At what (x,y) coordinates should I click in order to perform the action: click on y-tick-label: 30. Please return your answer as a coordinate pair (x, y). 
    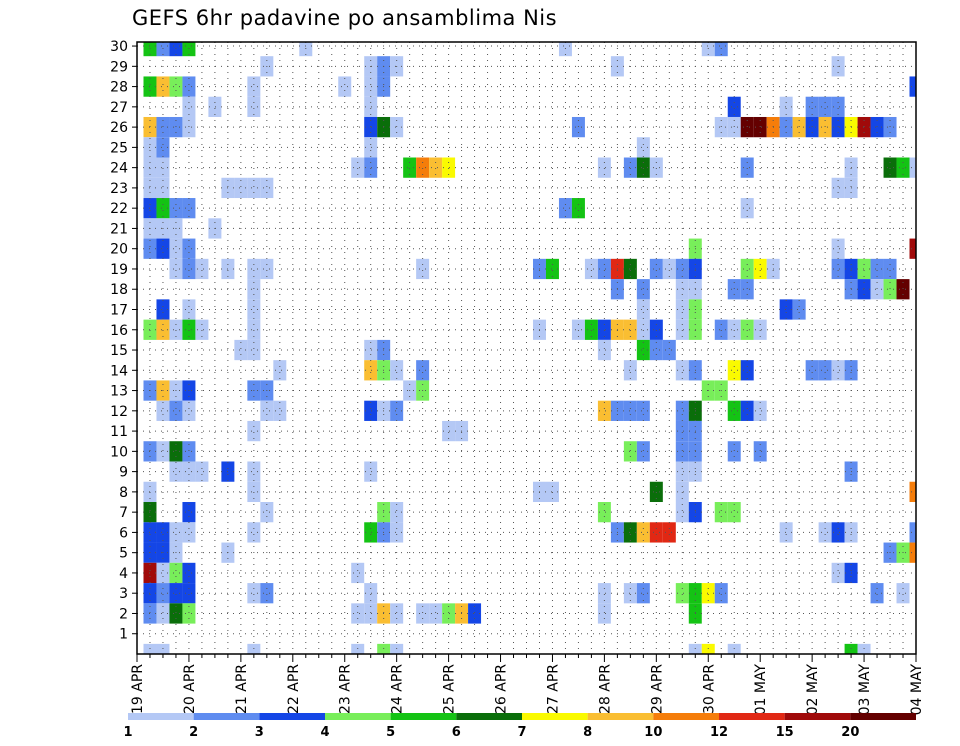
    Looking at the image, I should click on (119, 47).